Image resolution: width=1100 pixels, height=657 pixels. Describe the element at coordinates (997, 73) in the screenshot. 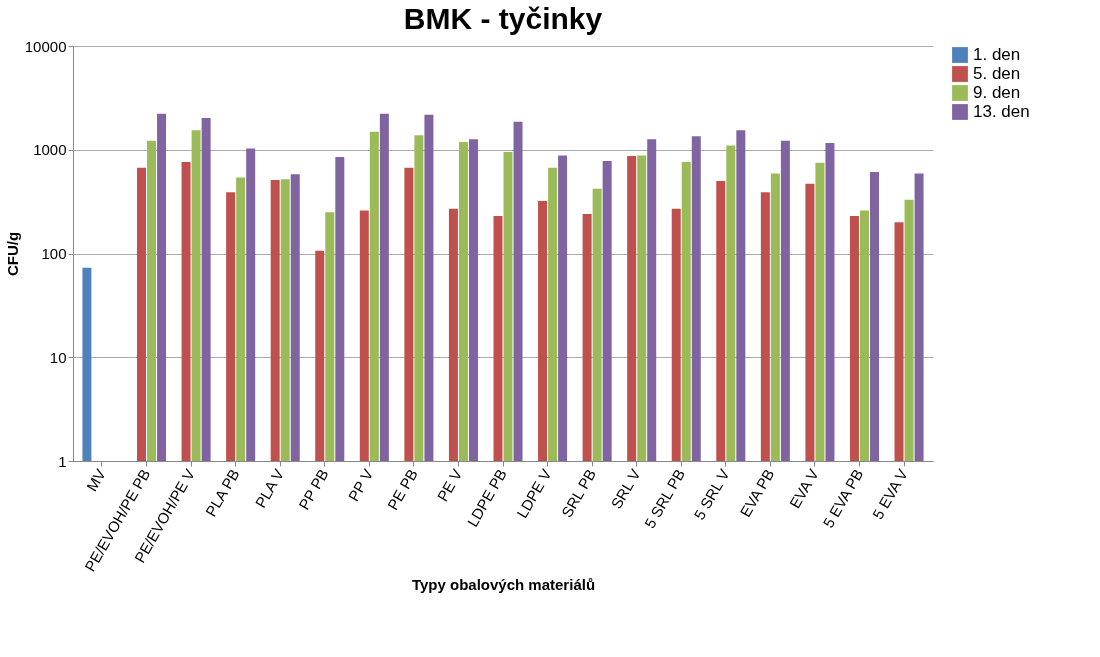

I see `legend-label: 5. den` at that location.